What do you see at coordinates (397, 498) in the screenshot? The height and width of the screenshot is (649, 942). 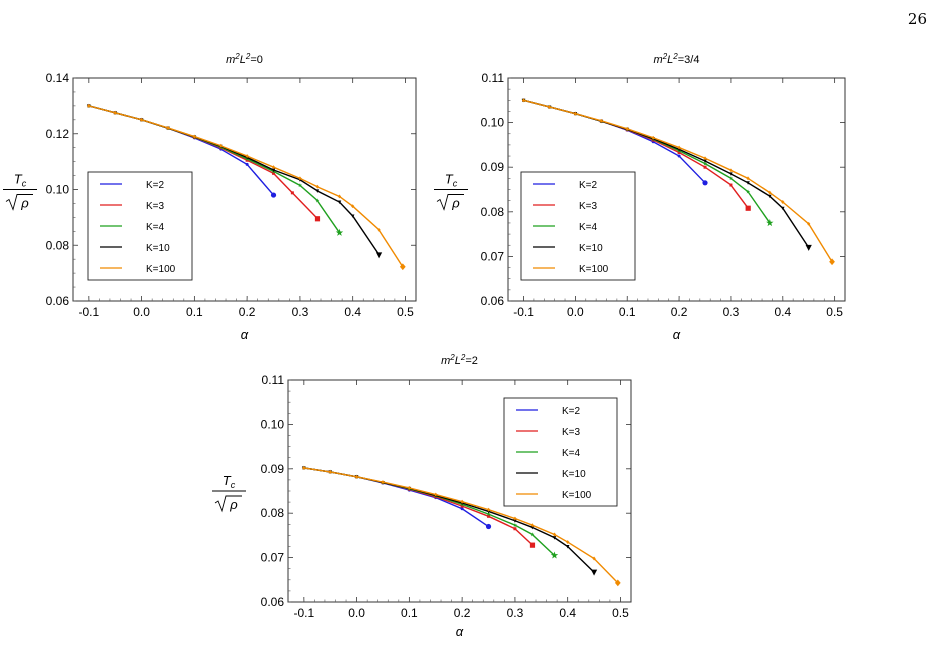 I see `series-K=2` at bounding box center [397, 498].